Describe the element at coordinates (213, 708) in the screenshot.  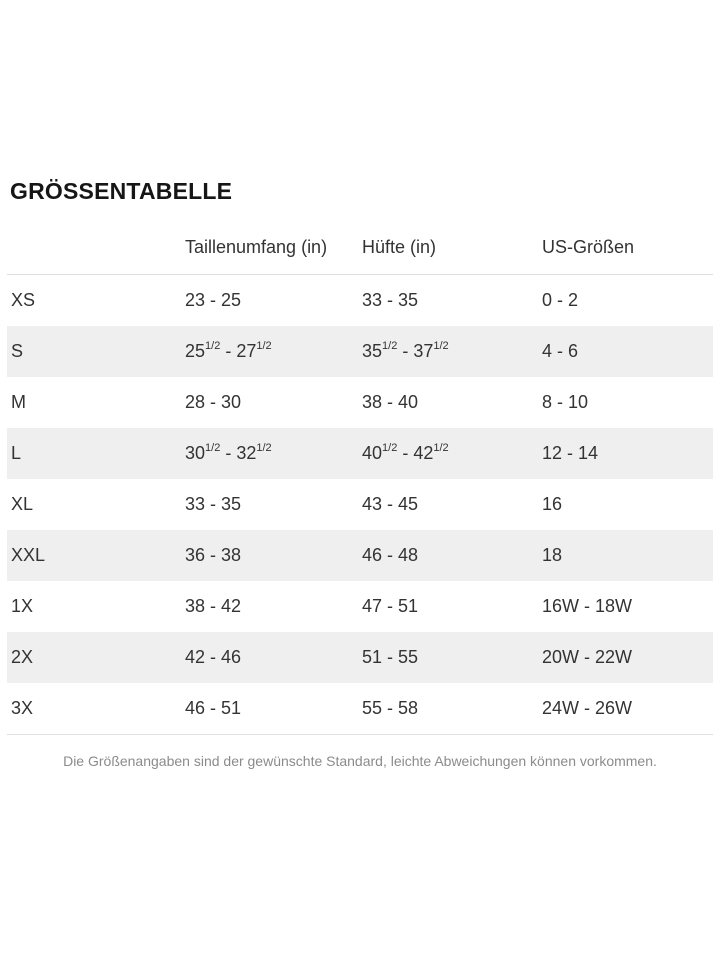
I see `waist-range-cell: 46 - 51` at that location.